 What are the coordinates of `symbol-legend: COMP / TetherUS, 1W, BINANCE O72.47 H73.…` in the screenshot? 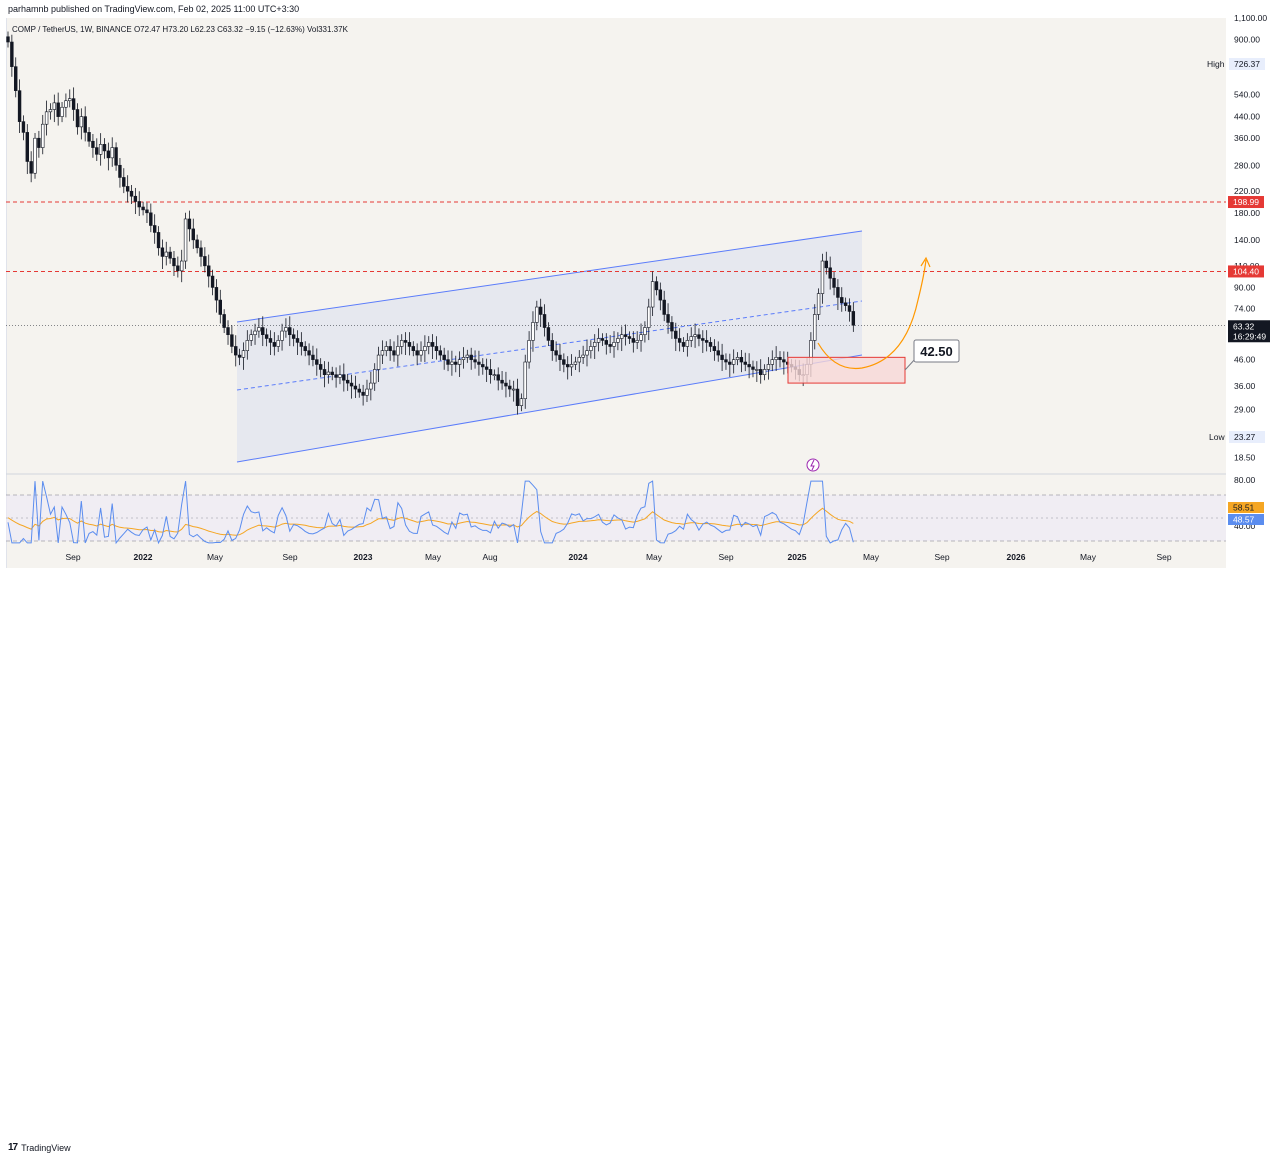 It's located at (180, 29).